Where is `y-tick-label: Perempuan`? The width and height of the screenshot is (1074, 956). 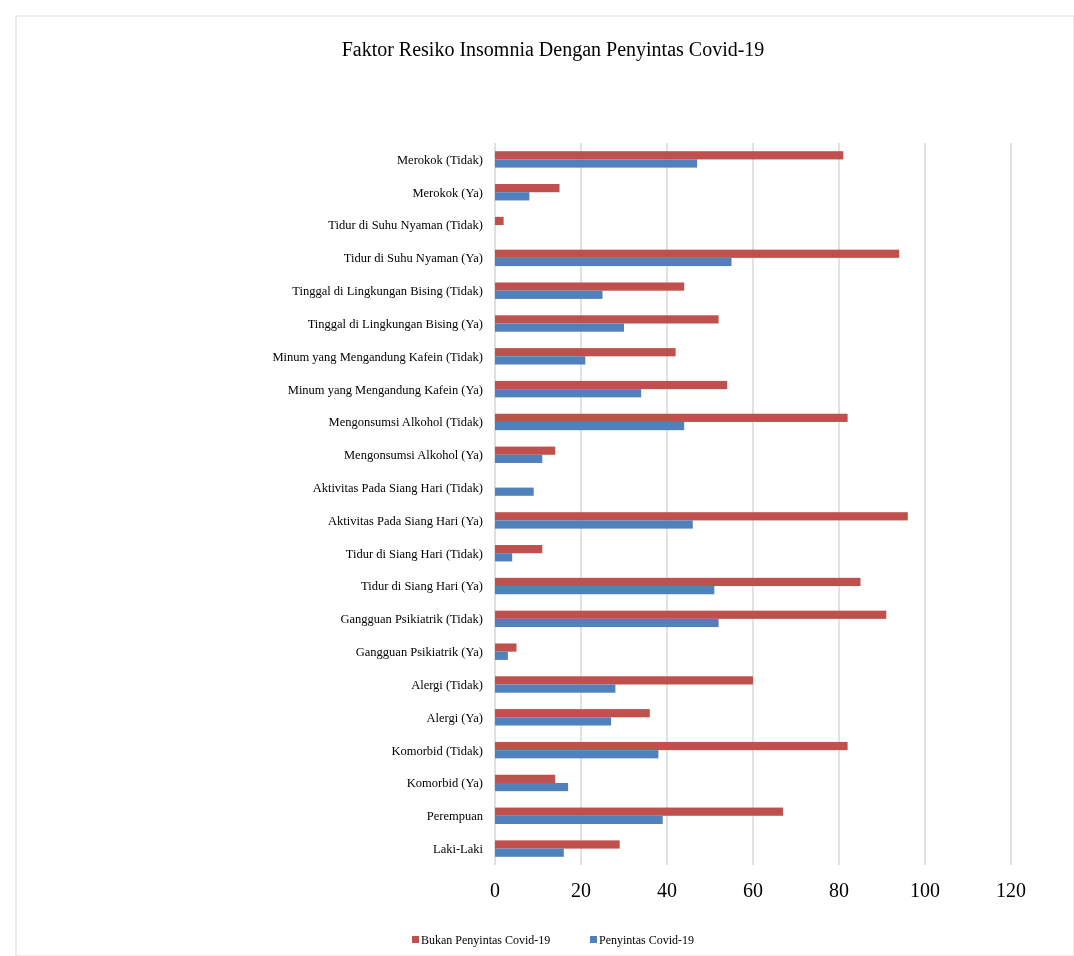 y-tick-label: Perempuan is located at coordinates (455, 816).